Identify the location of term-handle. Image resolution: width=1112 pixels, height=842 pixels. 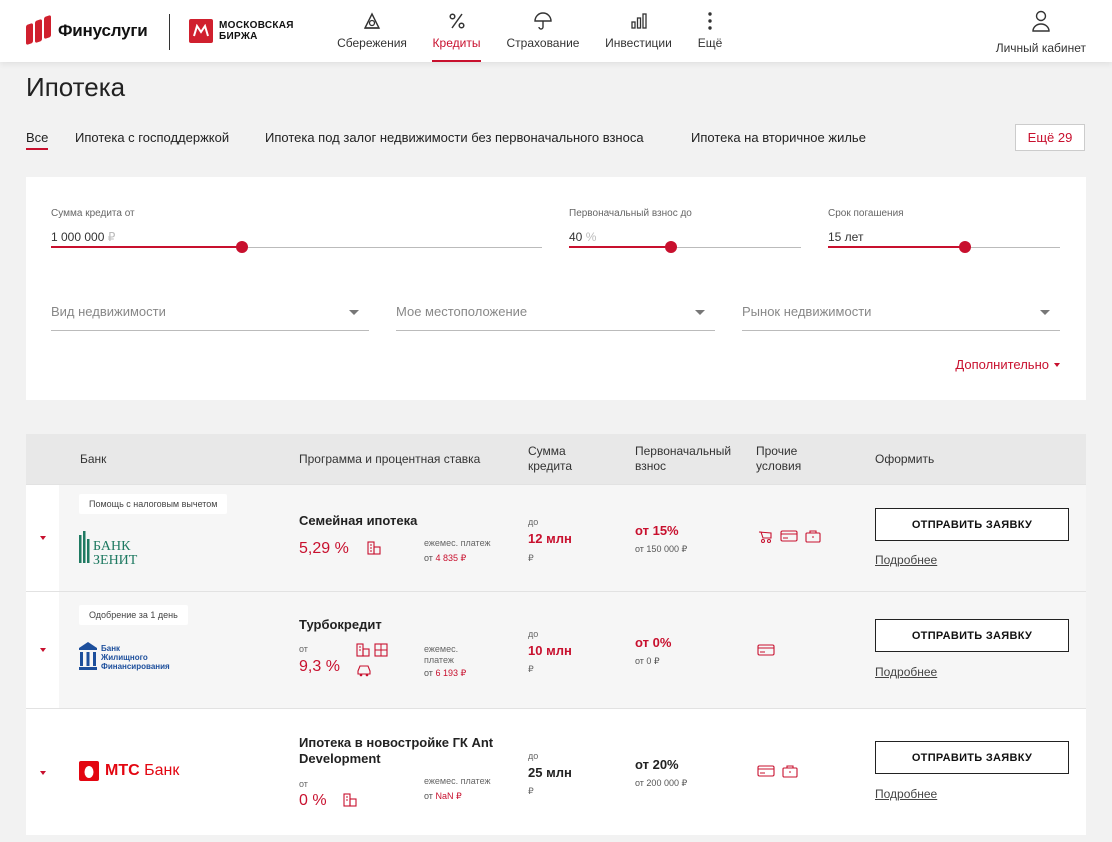
(964, 247).